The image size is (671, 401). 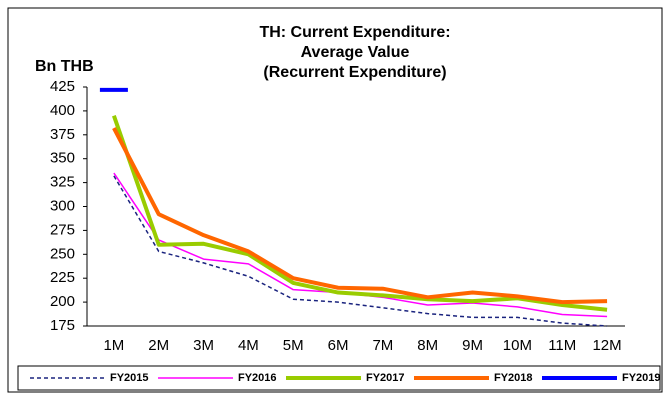 What do you see at coordinates (562, 345) in the screenshot?
I see `x-tick-label: 11M` at bounding box center [562, 345].